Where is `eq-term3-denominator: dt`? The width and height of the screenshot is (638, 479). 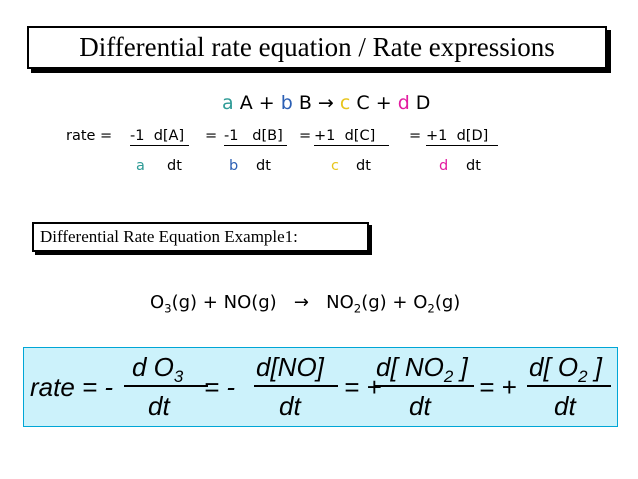
eq-term3-denominator: dt is located at coordinates (420, 406).